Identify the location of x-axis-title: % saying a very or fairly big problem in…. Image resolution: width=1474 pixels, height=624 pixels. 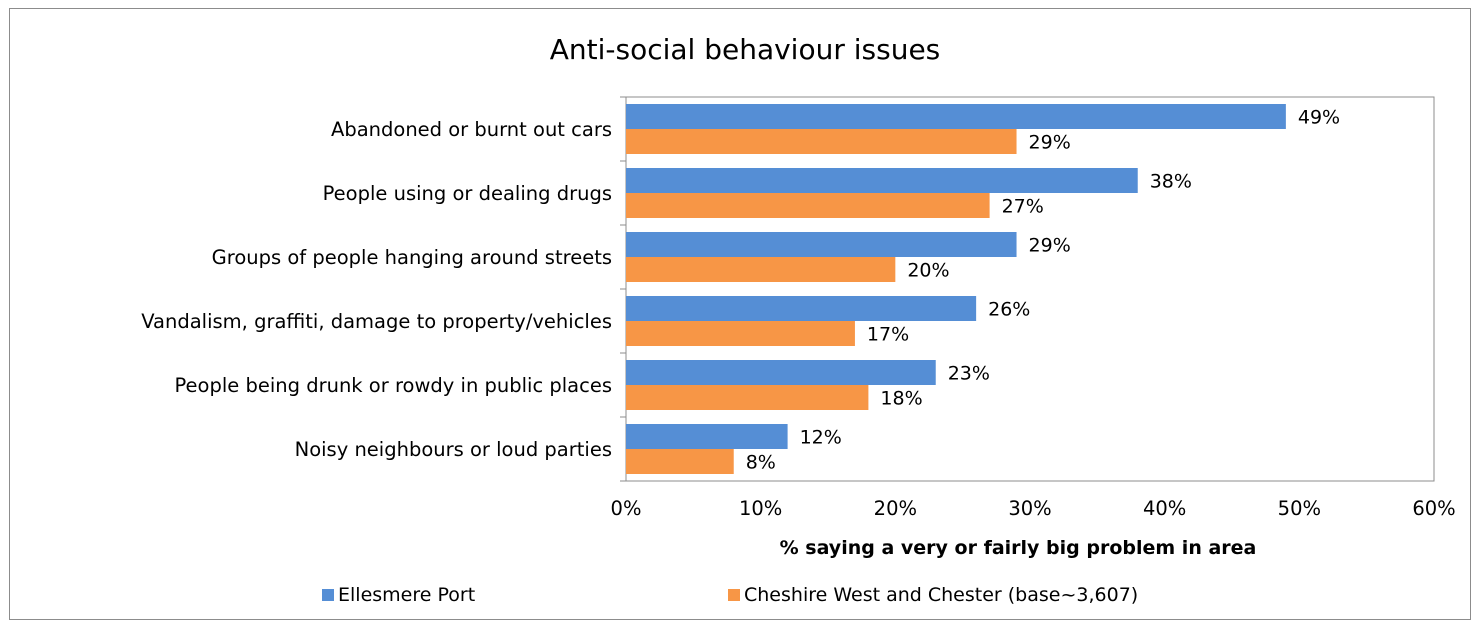
(1018, 548).